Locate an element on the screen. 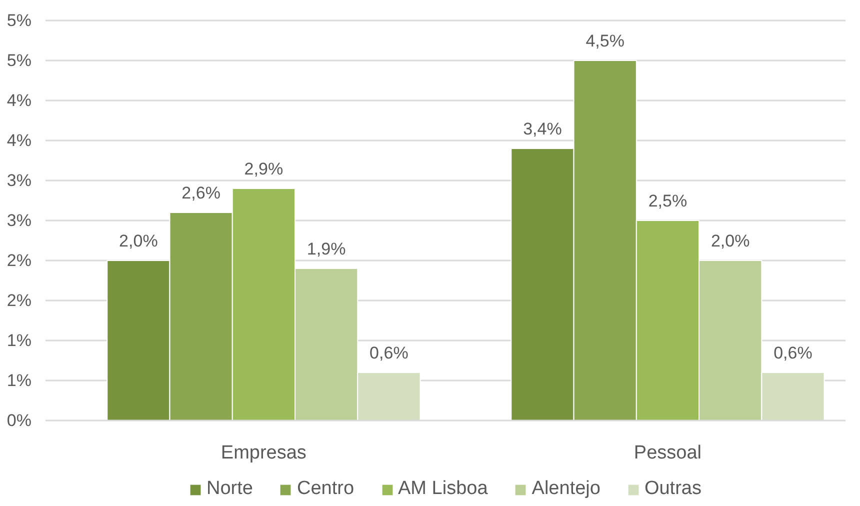 The height and width of the screenshot is (506, 860). y-tick-label: 0% is located at coordinates (19, 420).